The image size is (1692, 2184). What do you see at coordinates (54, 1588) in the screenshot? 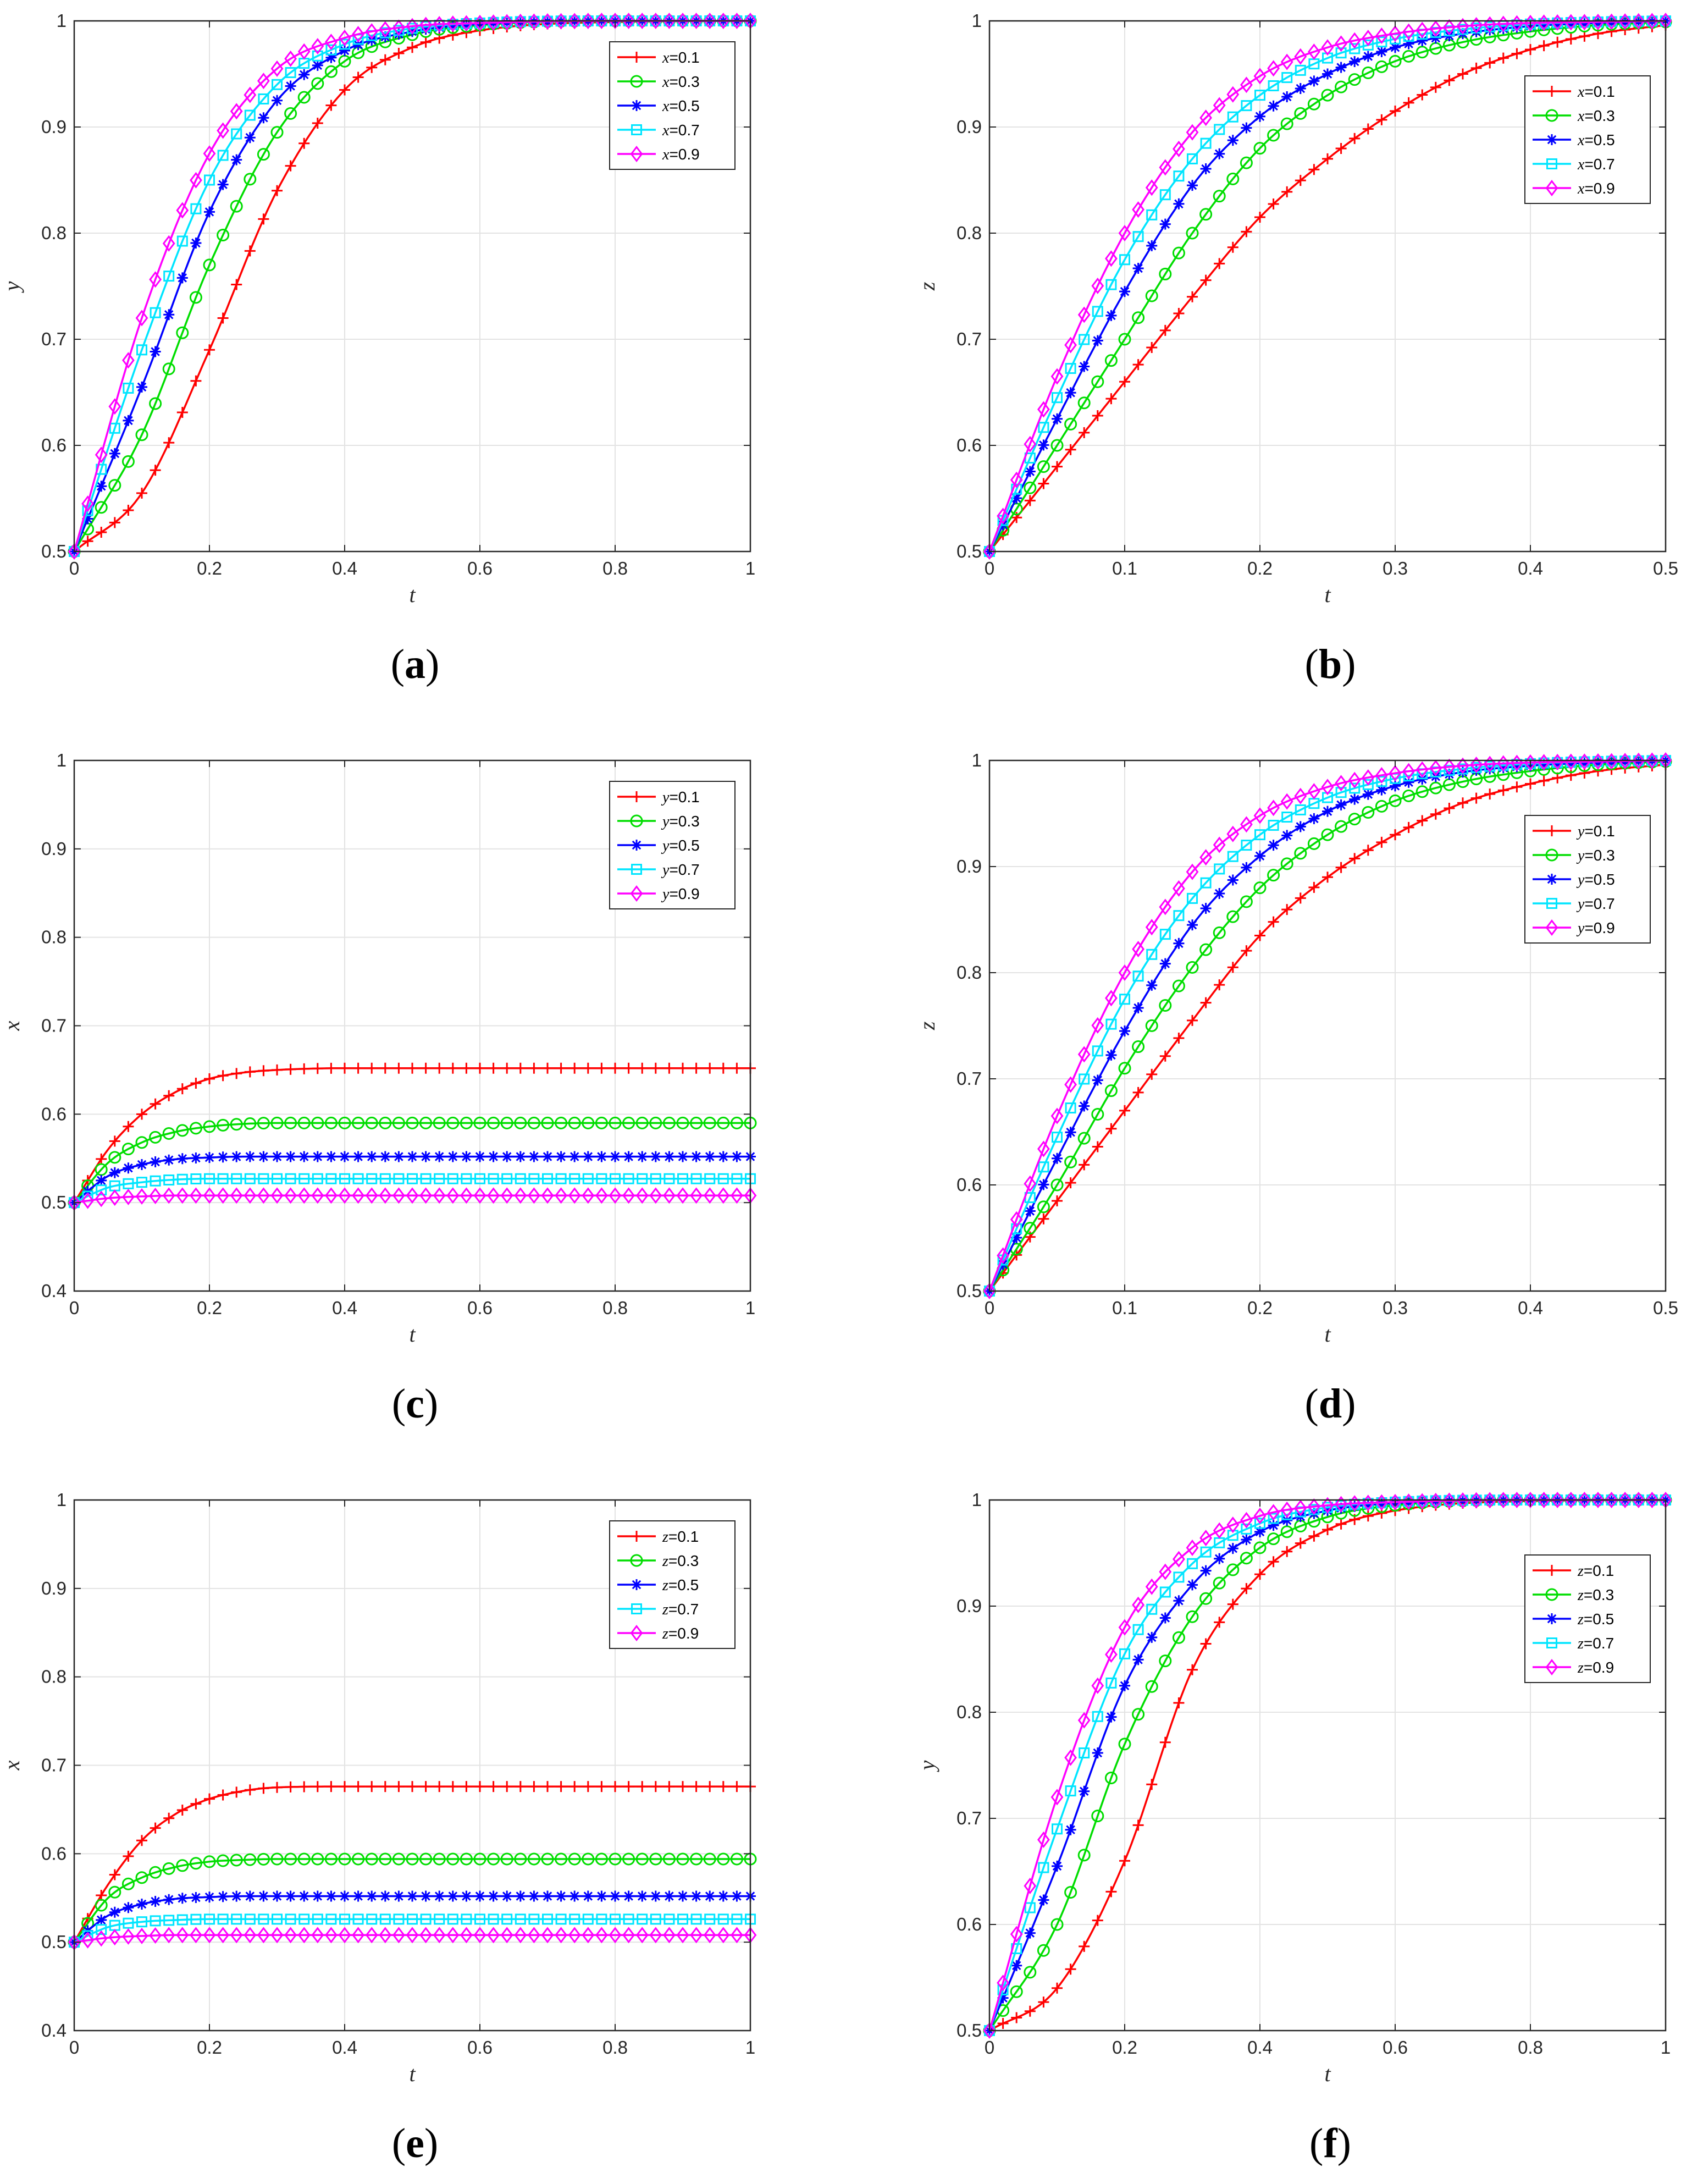
I see `y-tick-label: 0.9` at bounding box center [54, 1588].